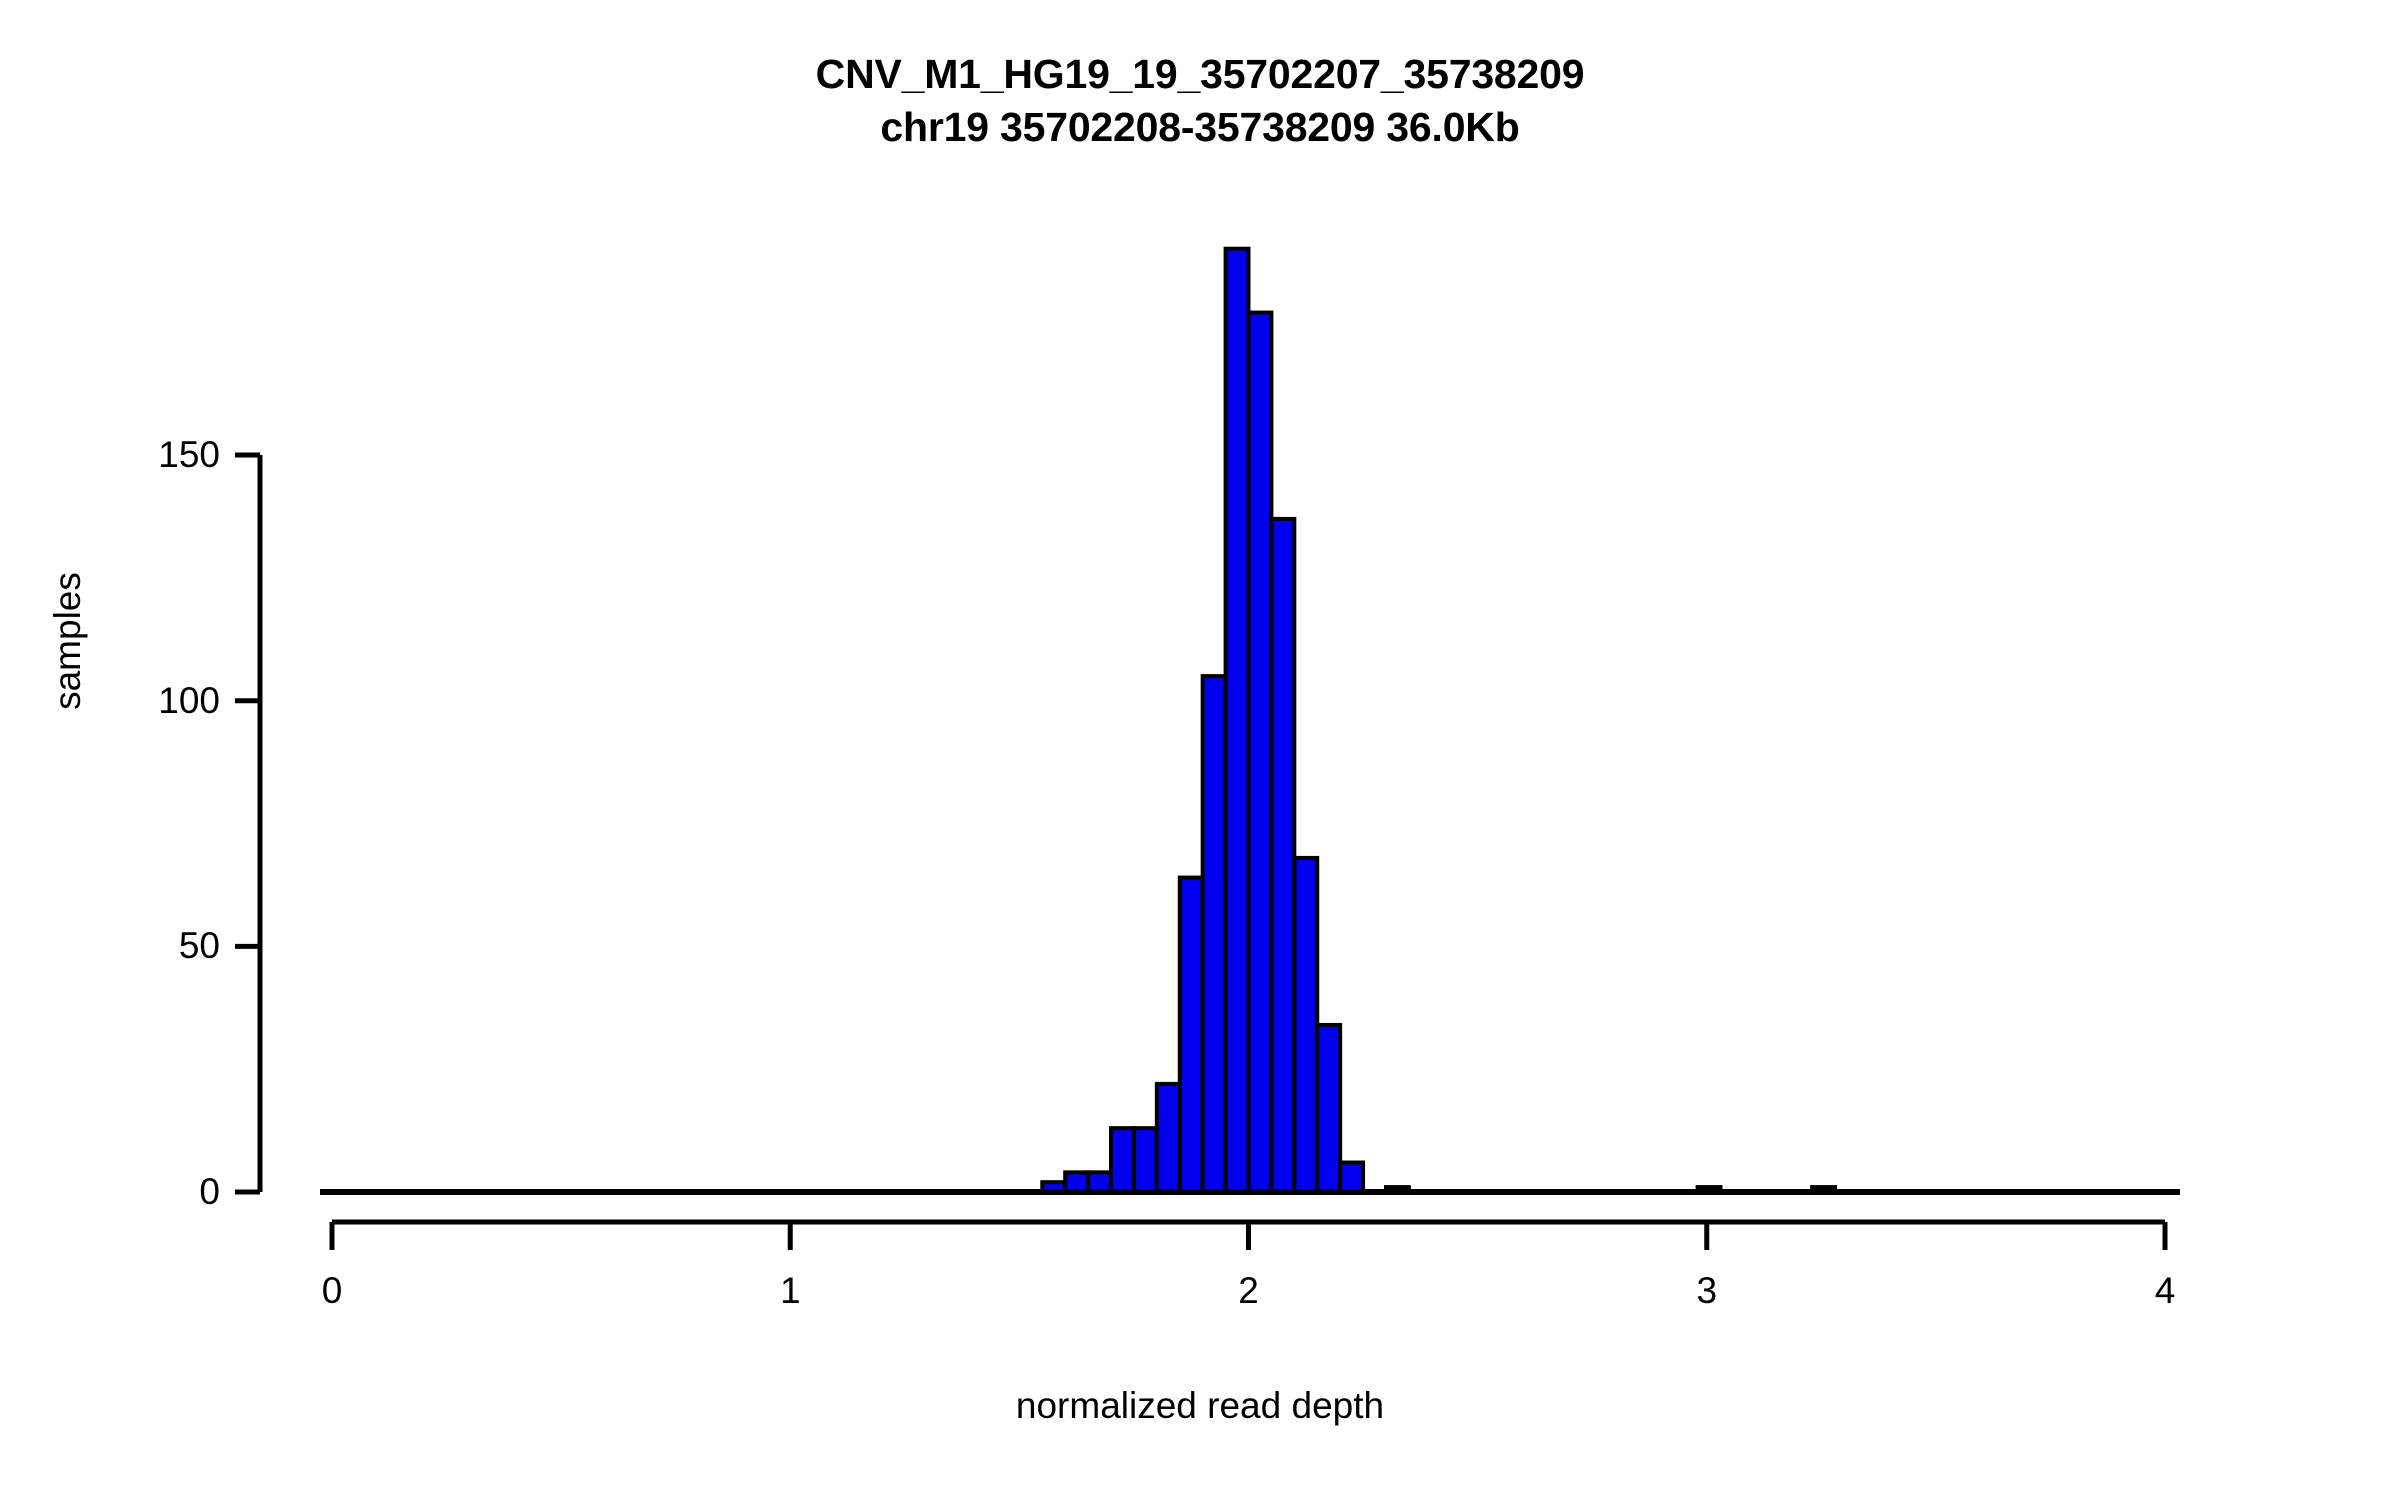 The image size is (2400, 1500). What do you see at coordinates (1200, 1405) in the screenshot?
I see `x-axis-label: normalized read depth` at bounding box center [1200, 1405].